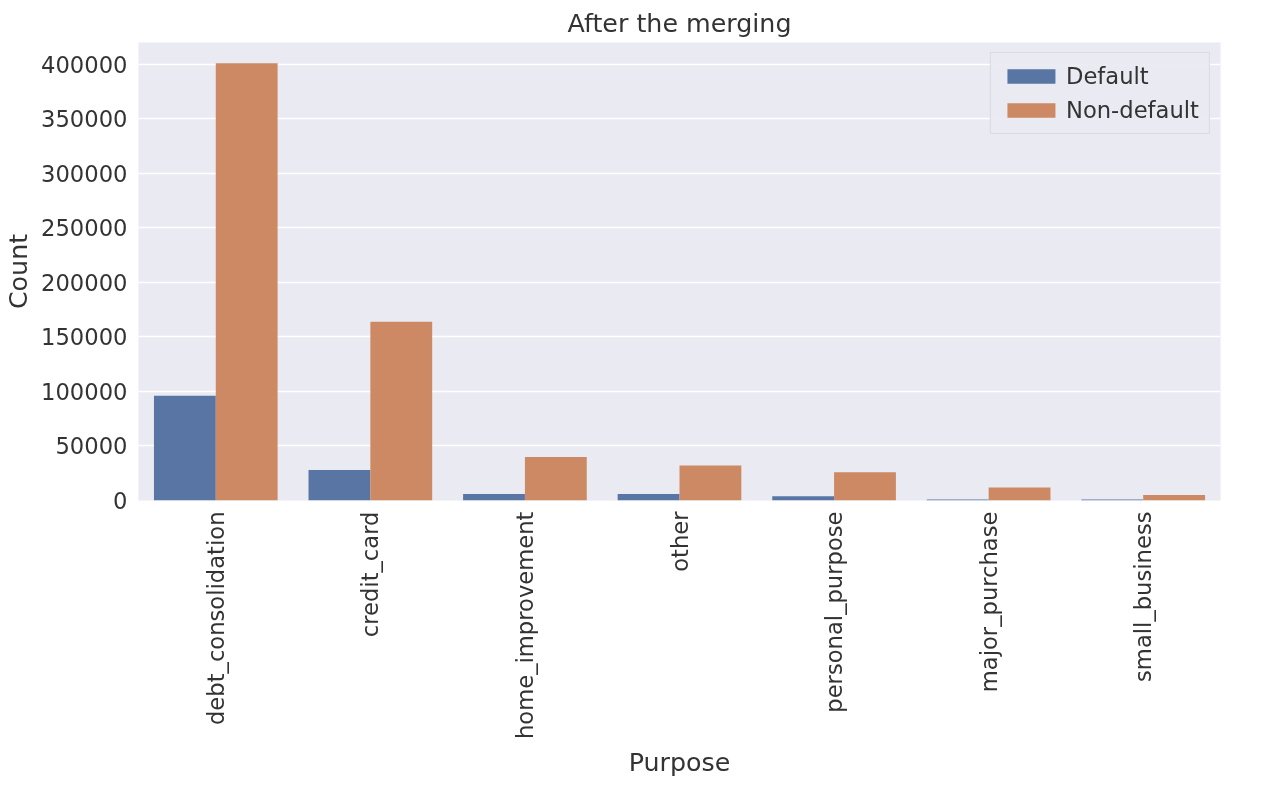  What do you see at coordinates (84, 337) in the screenshot?
I see `y-tick-label: 150000` at bounding box center [84, 337].